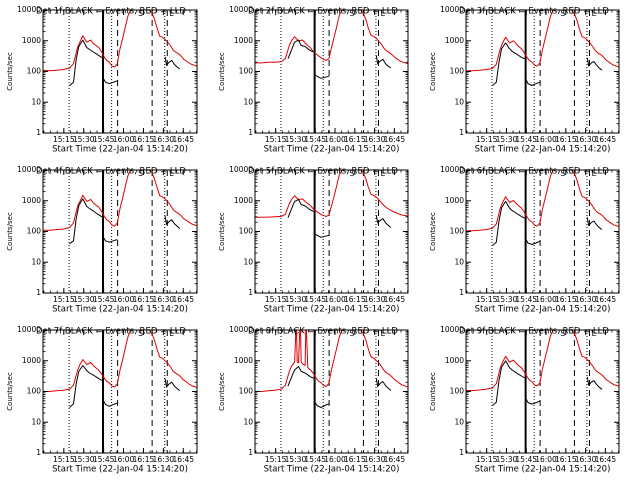 Image resolution: width=640 pixels, height=480 pixels. Describe the element at coordinates (546, 299) in the screenshot. I see `panel-6-xtick-label-4: 16:00` at that location.